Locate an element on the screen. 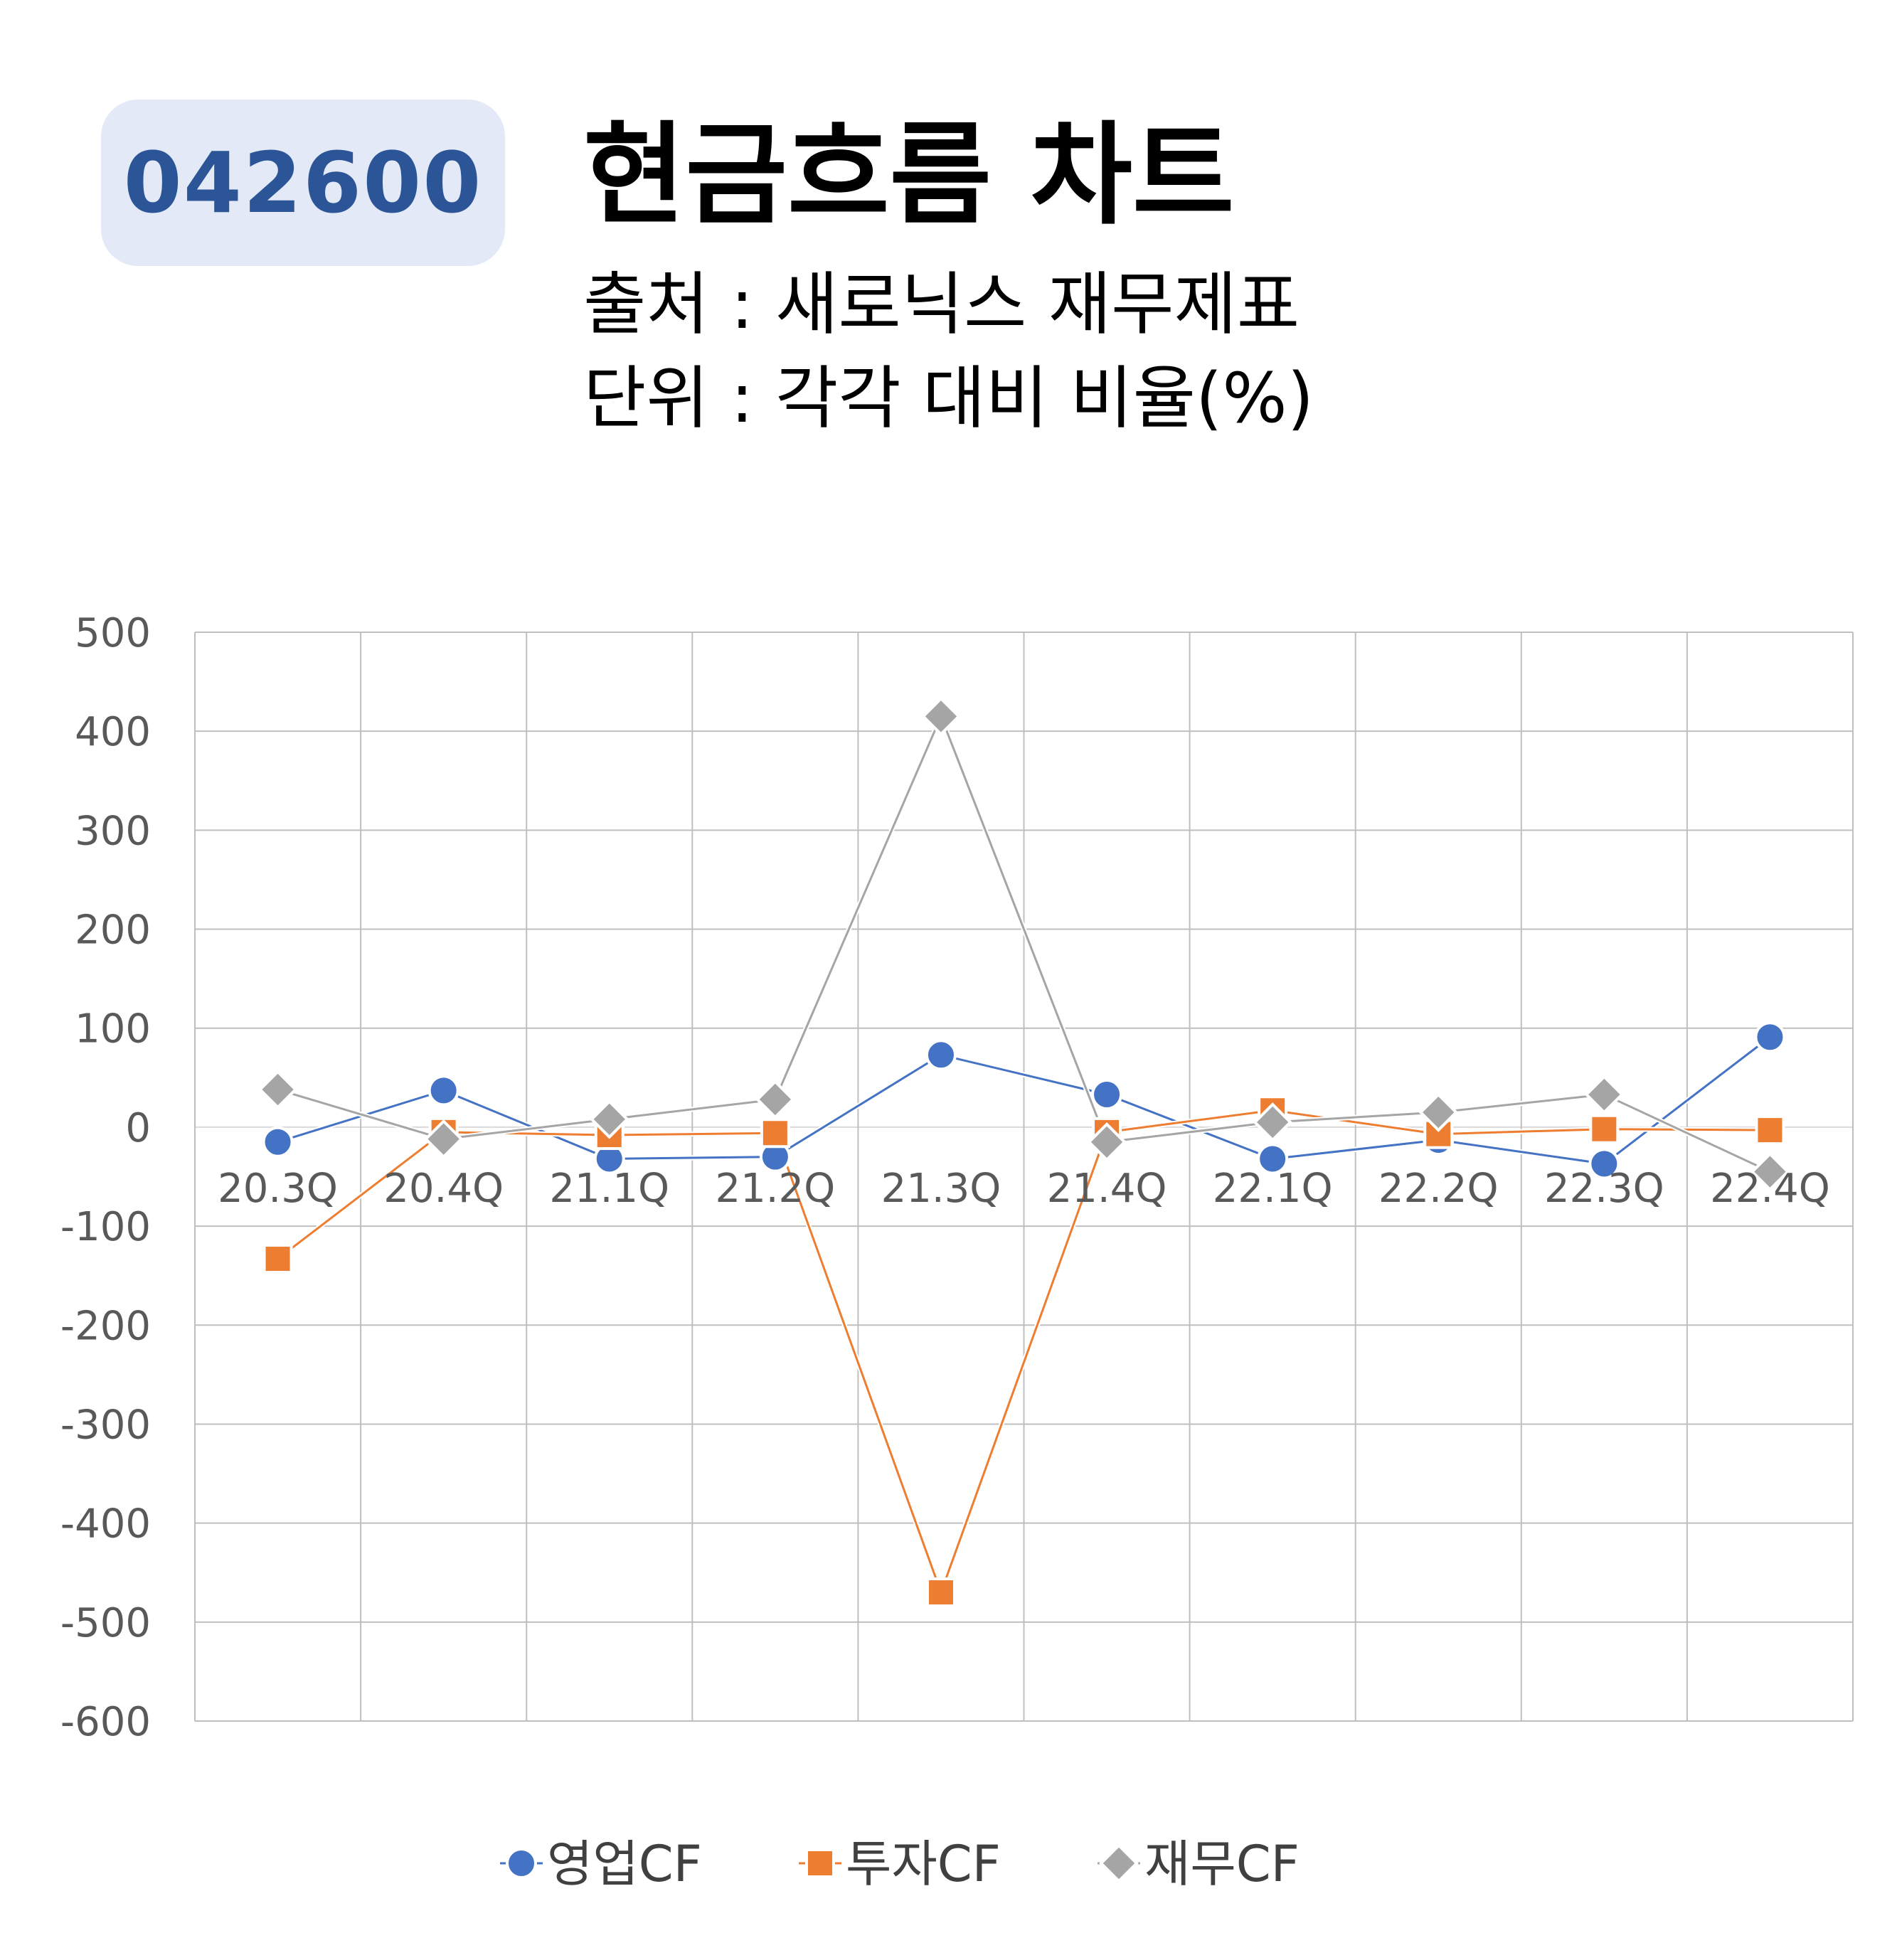 The width and height of the screenshot is (1897, 1960). y-tick-label: 200 is located at coordinates (113, 930).